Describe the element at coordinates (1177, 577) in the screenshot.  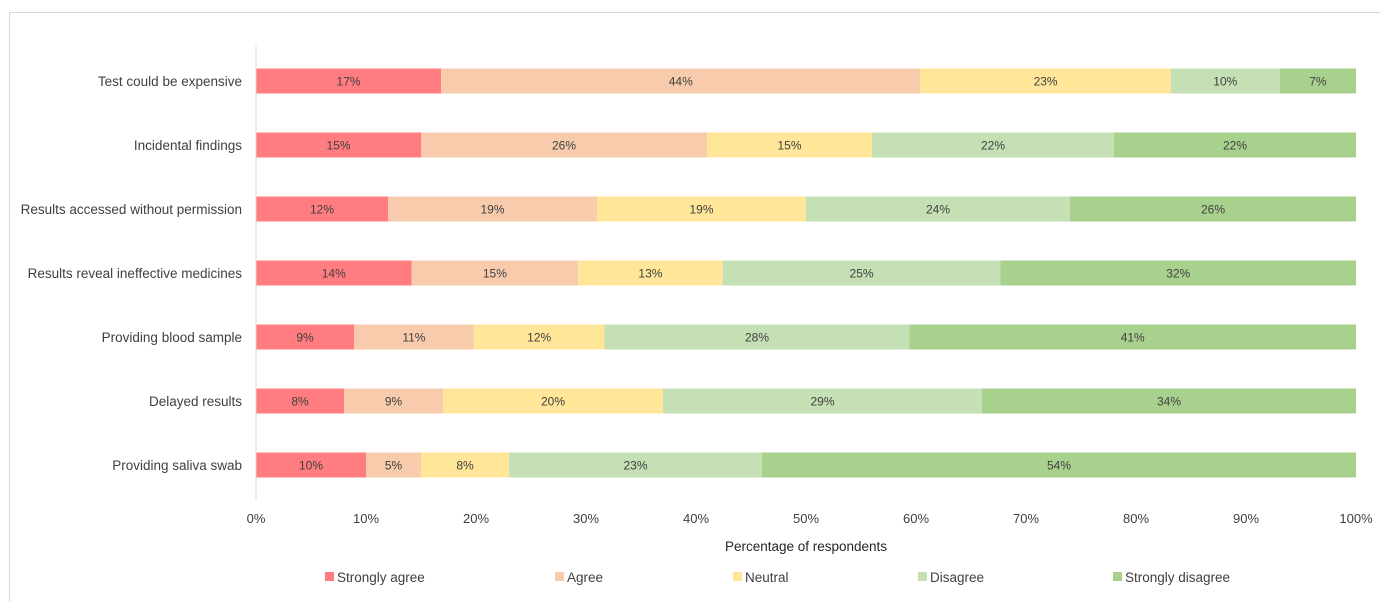
I see `legend-label: Strongly disagree` at that location.